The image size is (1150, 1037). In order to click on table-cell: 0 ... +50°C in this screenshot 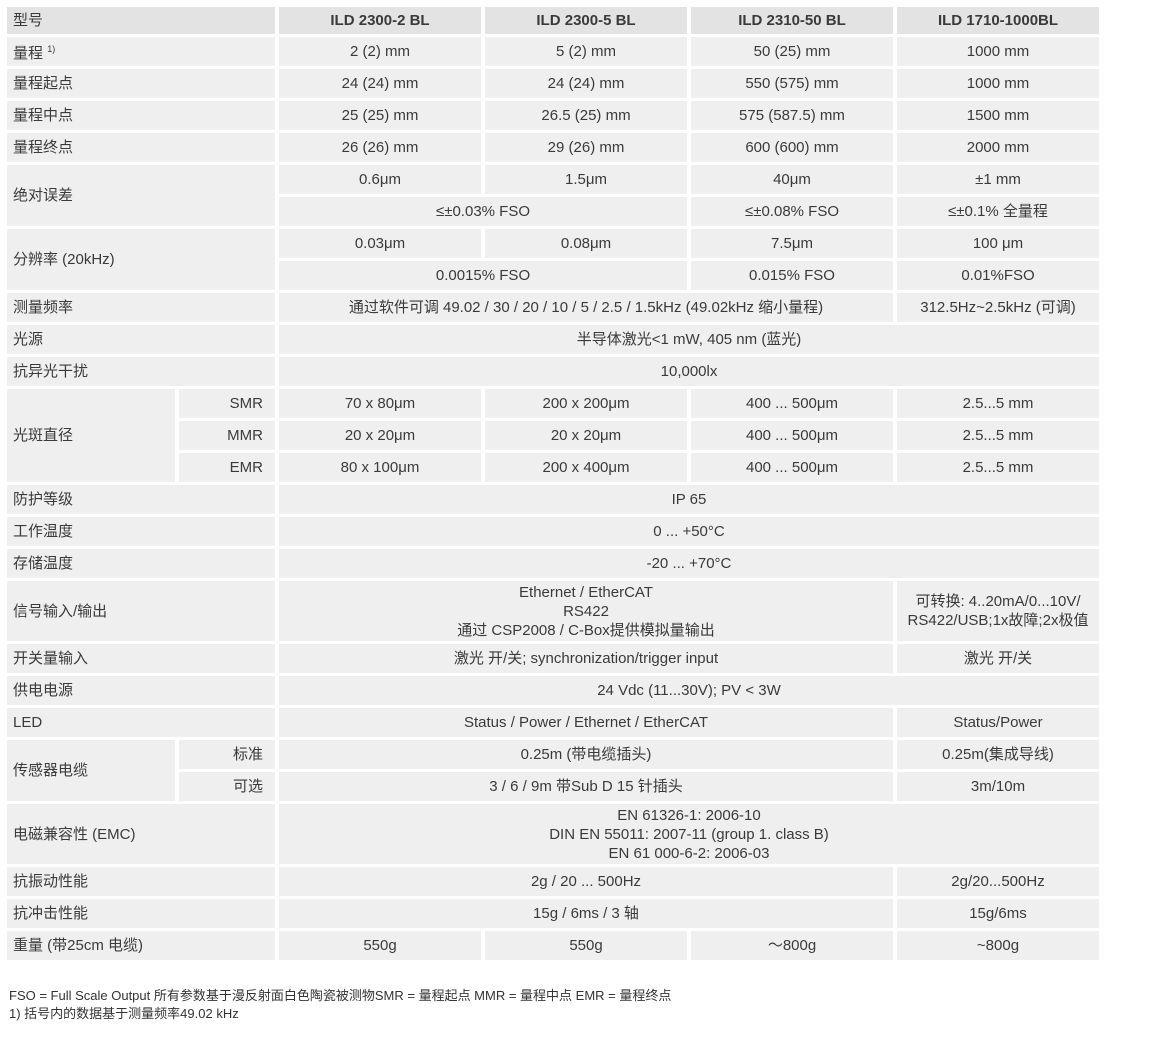, I will do `click(689, 531)`.